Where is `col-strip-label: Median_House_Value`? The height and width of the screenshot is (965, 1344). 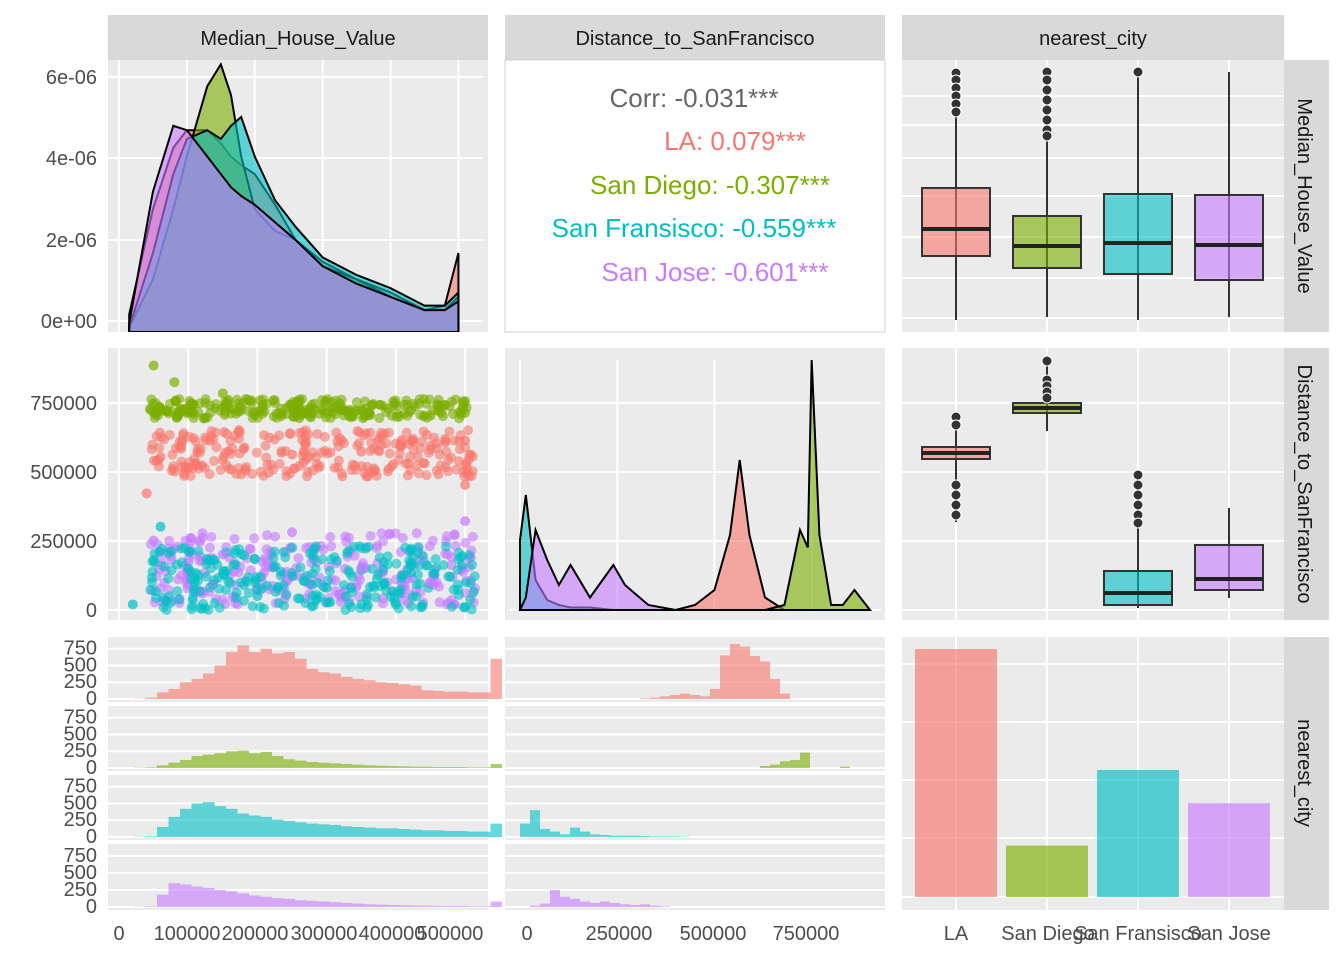
col-strip-label: Median_House_Value is located at coordinates (297, 39).